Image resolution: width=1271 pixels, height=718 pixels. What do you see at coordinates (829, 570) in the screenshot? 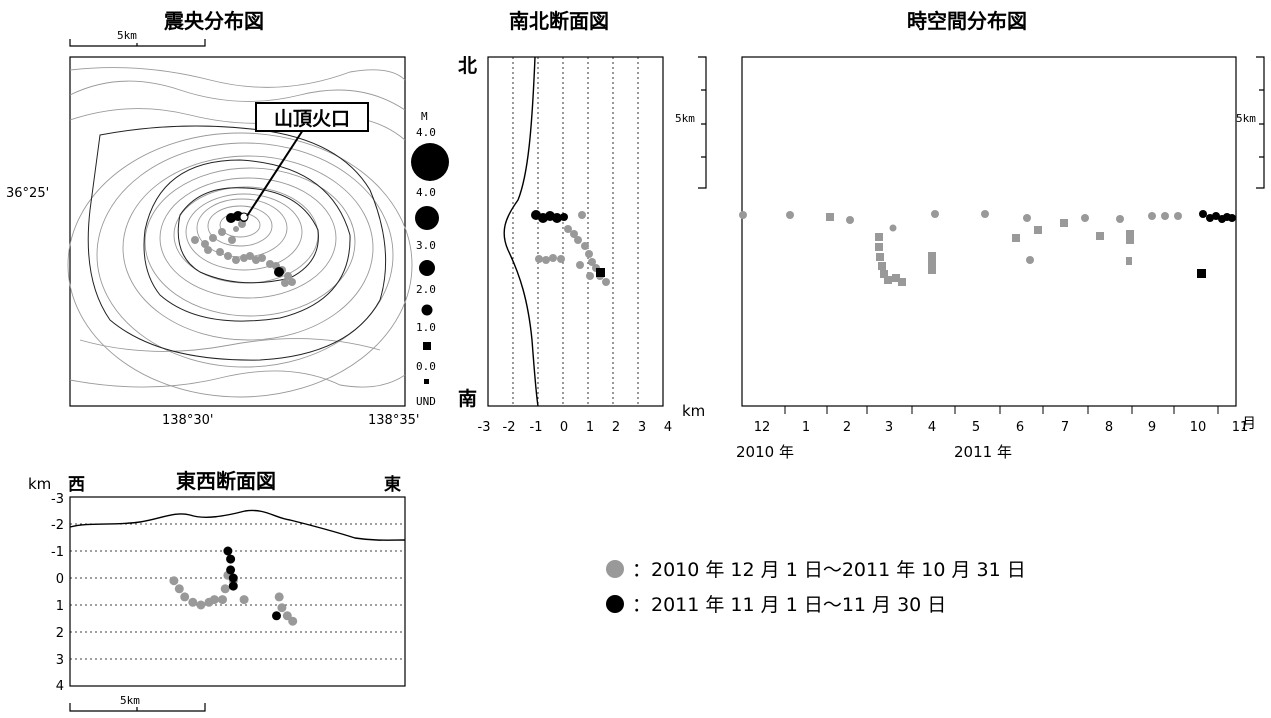
I see `legend-gray-text: ：2010 年 12 月 1 日～2011 年 10 月 31 日` at bounding box center [829, 570].